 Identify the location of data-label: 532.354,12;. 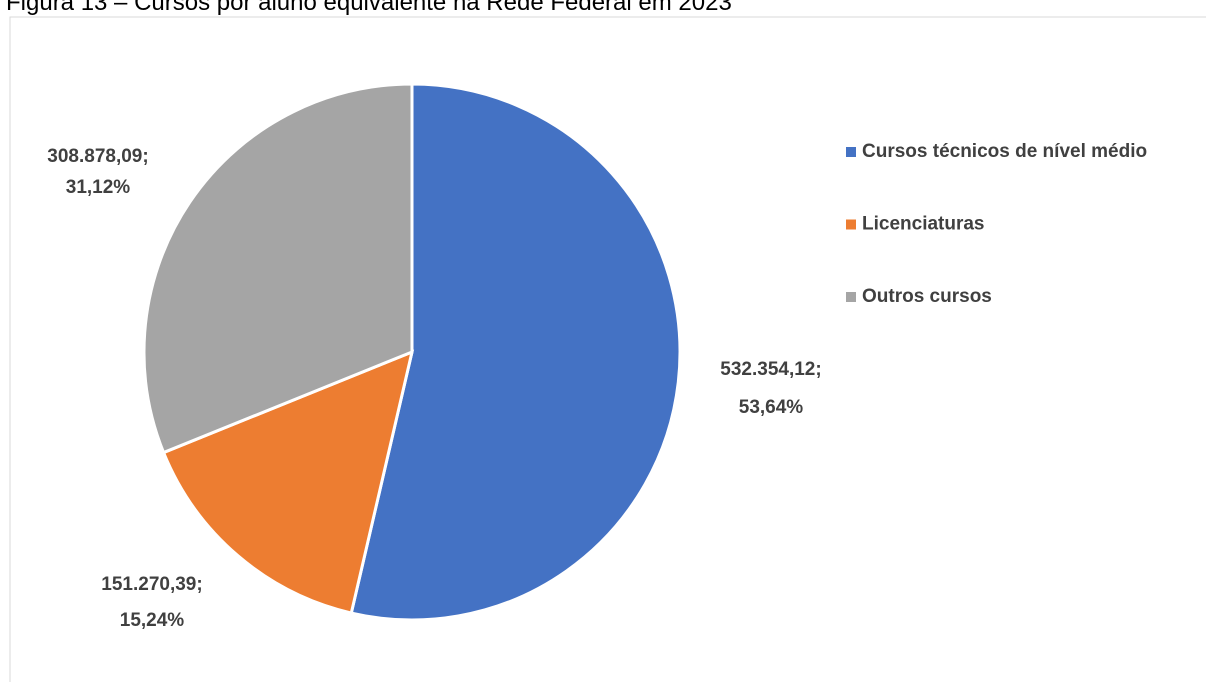
(770, 369).